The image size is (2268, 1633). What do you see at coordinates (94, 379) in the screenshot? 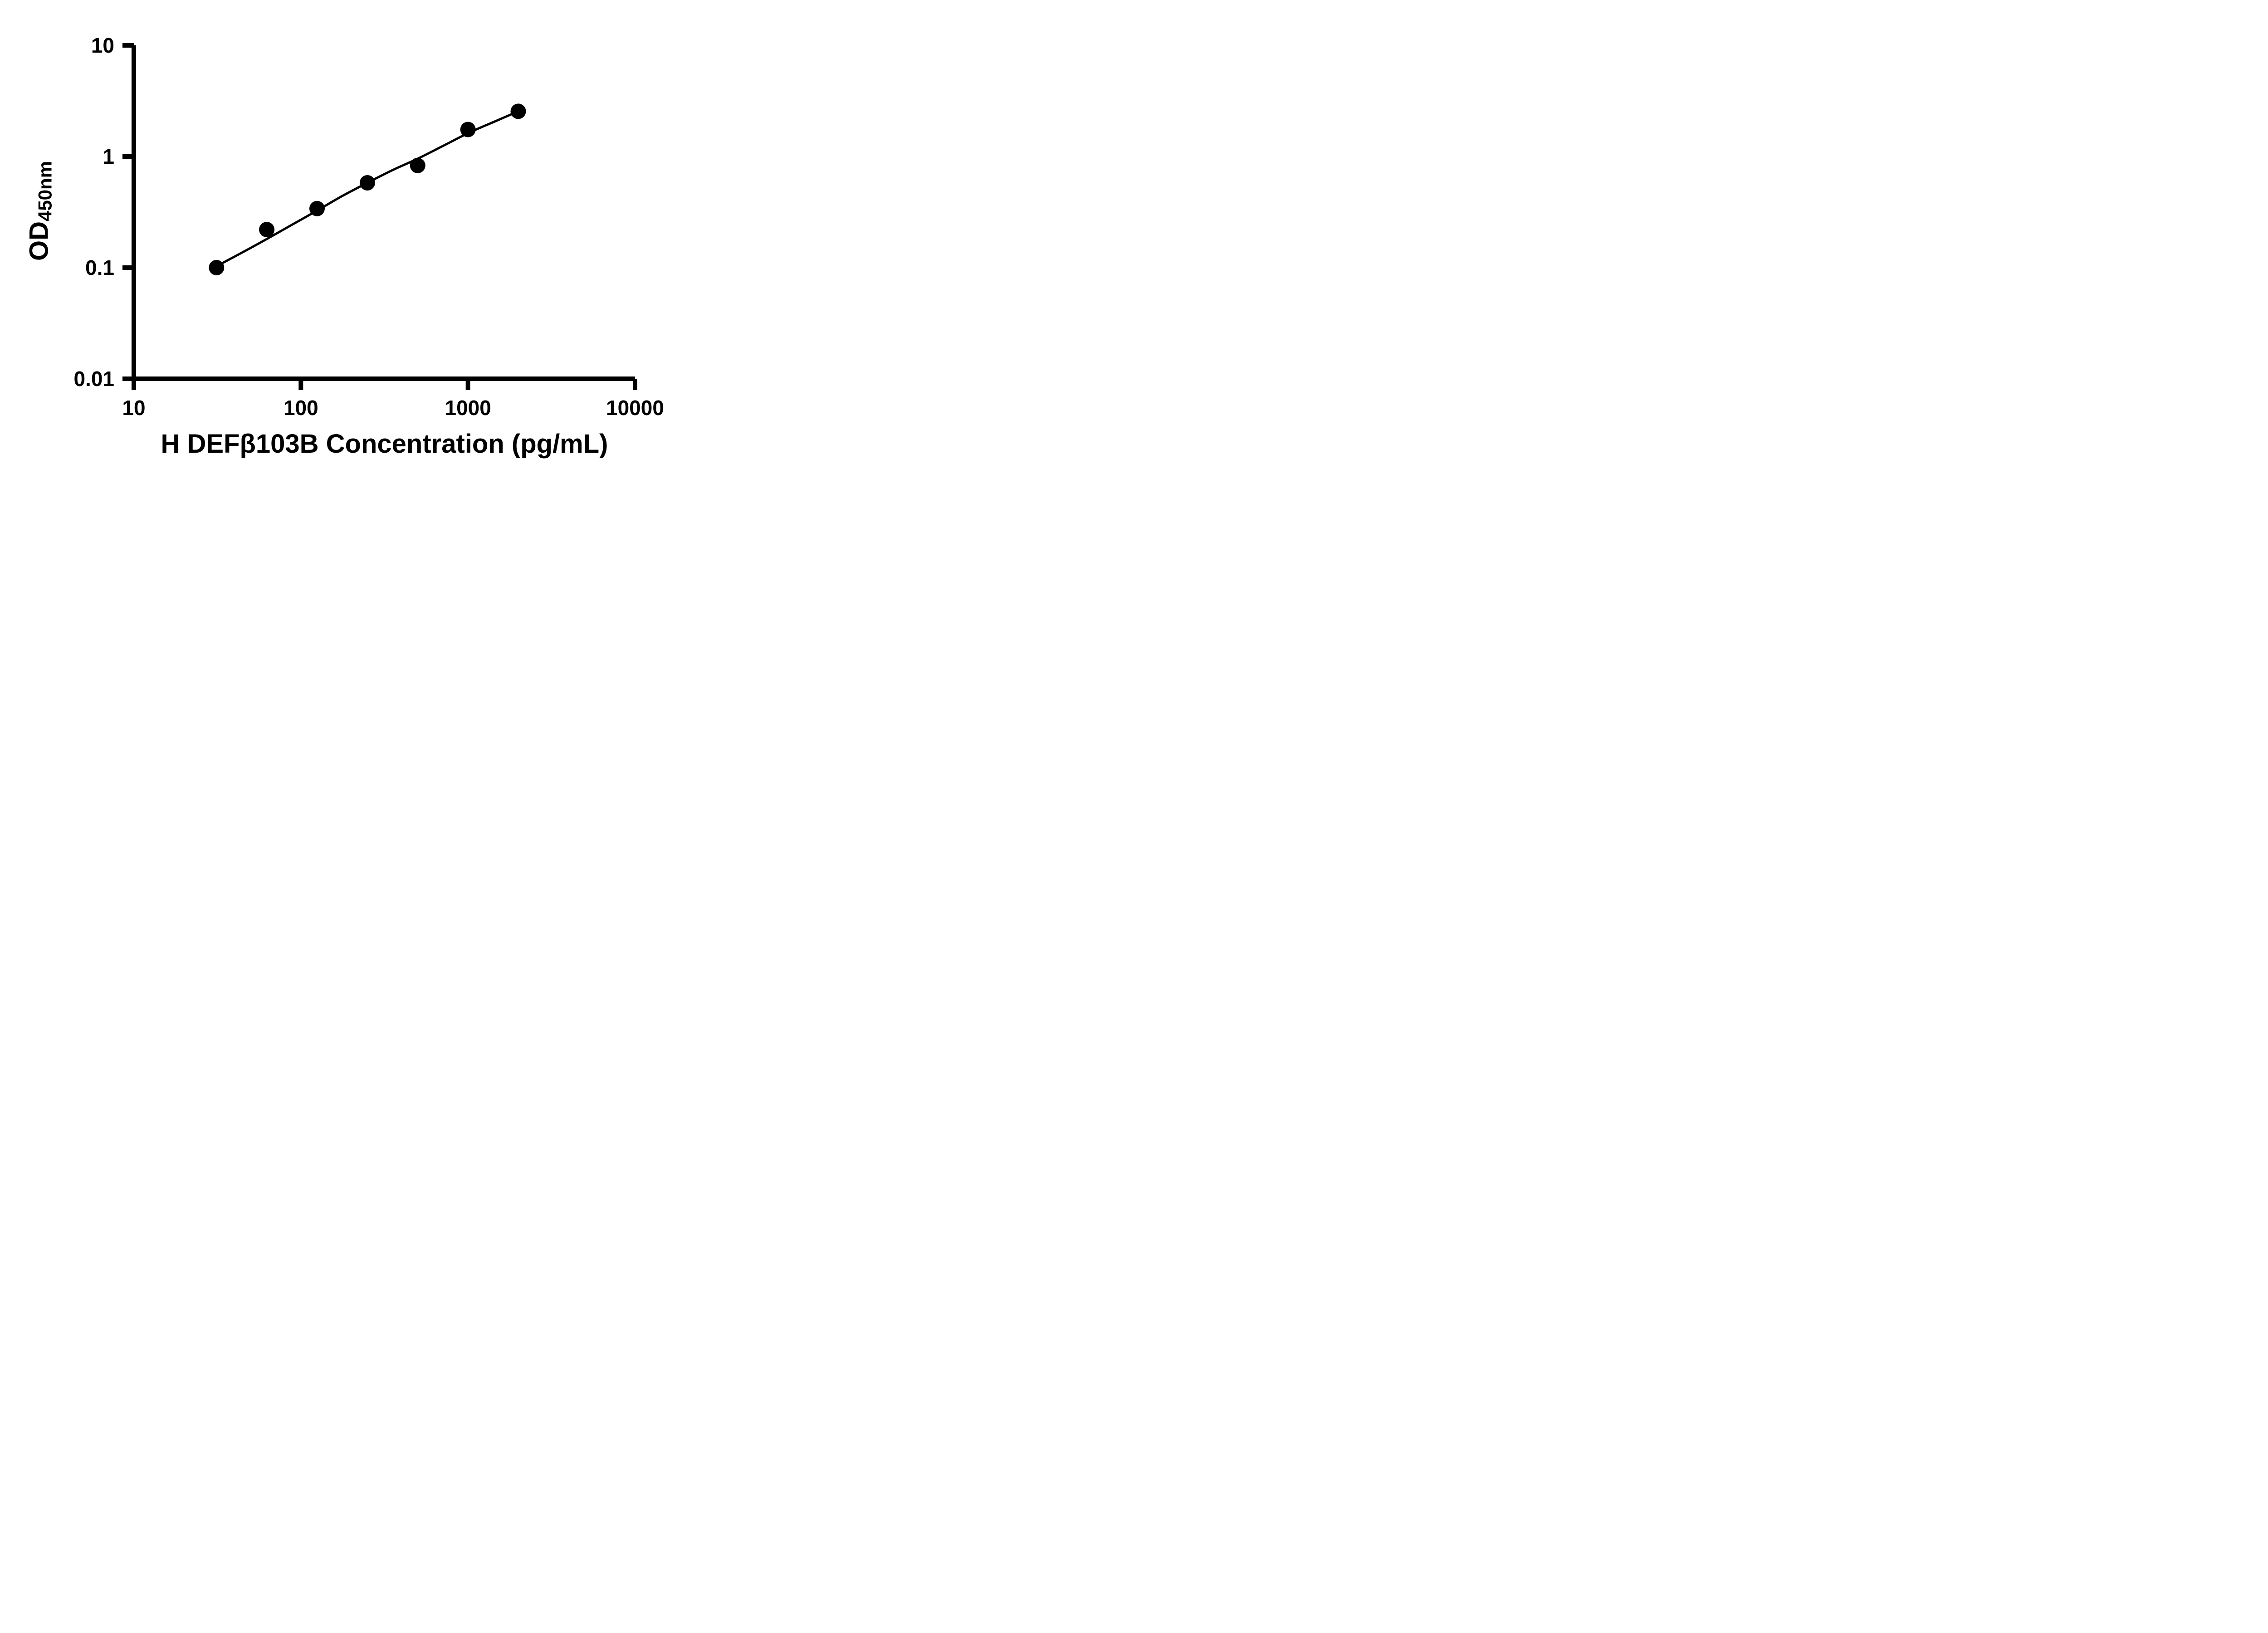
I see `svg-text: 0.01` at bounding box center [94, 379].